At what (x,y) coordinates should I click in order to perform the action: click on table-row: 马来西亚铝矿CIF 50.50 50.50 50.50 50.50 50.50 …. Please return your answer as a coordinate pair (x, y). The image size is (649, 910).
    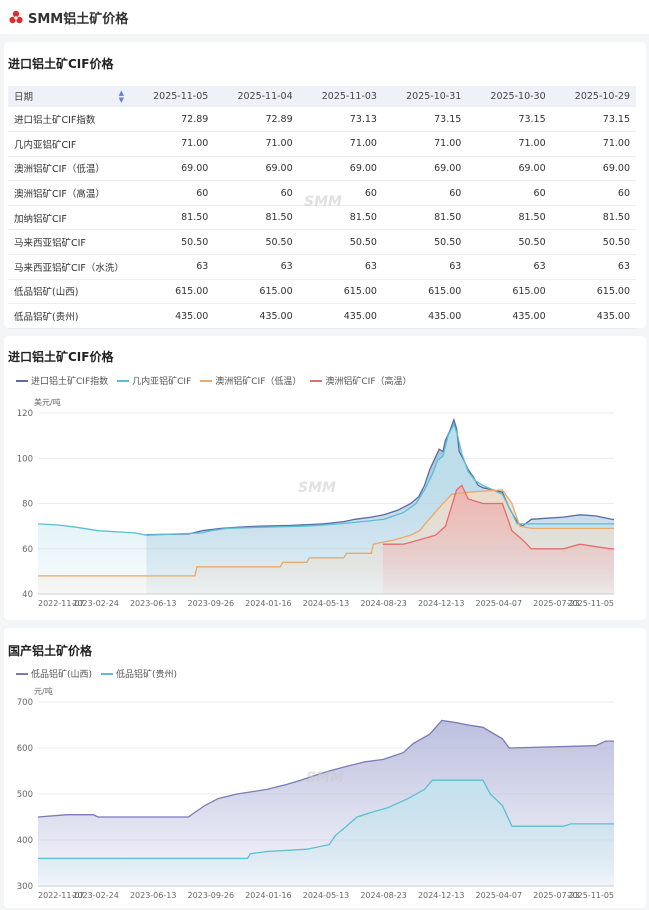
    Looking at the image, I should click on (322, 242).